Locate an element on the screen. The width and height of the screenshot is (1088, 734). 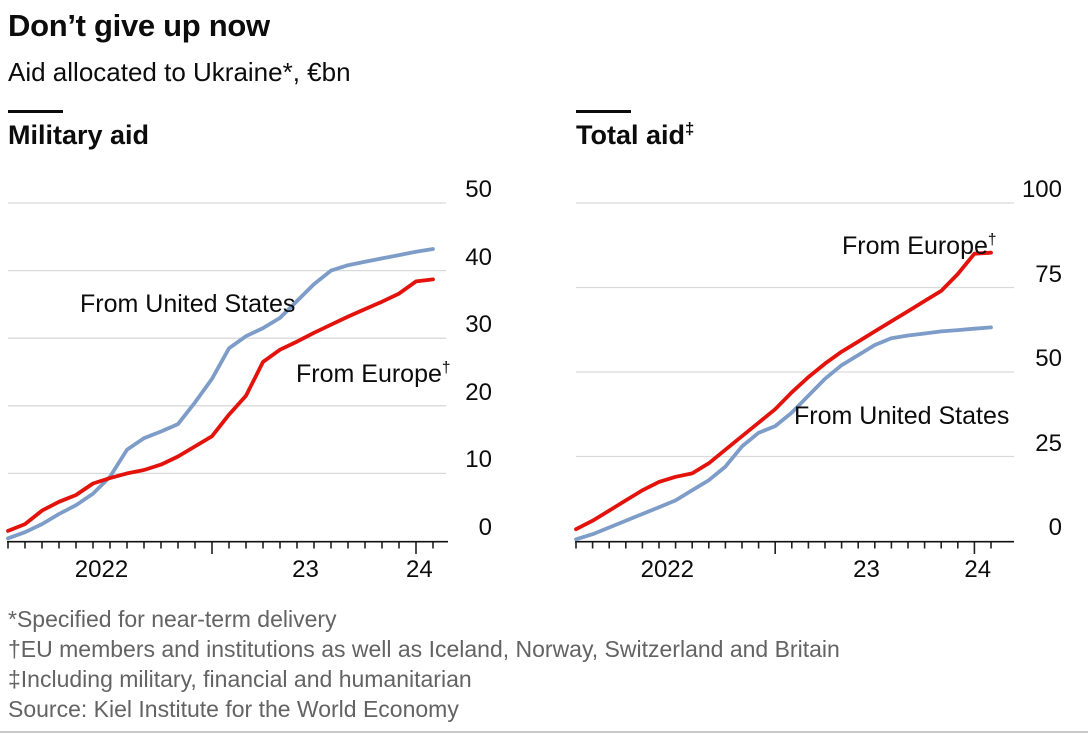
bottom-divider is located at coordinates (544, 732).